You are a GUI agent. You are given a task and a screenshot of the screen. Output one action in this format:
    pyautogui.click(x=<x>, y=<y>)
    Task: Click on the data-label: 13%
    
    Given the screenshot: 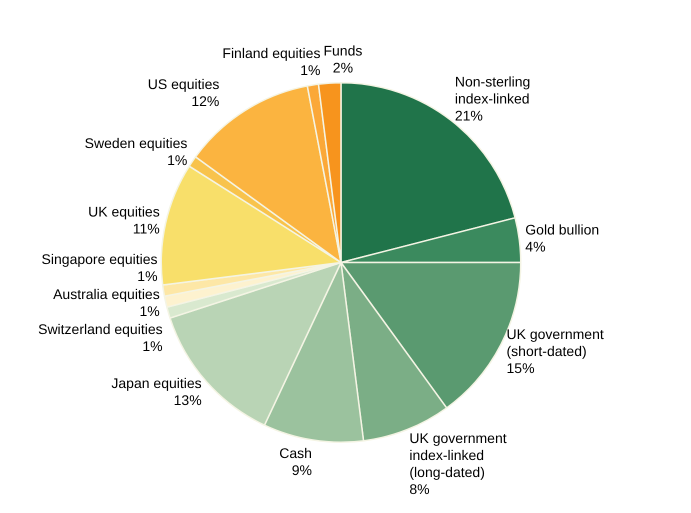 What is the action you would take?
    pyautogui.click(x=188, y=400)
    